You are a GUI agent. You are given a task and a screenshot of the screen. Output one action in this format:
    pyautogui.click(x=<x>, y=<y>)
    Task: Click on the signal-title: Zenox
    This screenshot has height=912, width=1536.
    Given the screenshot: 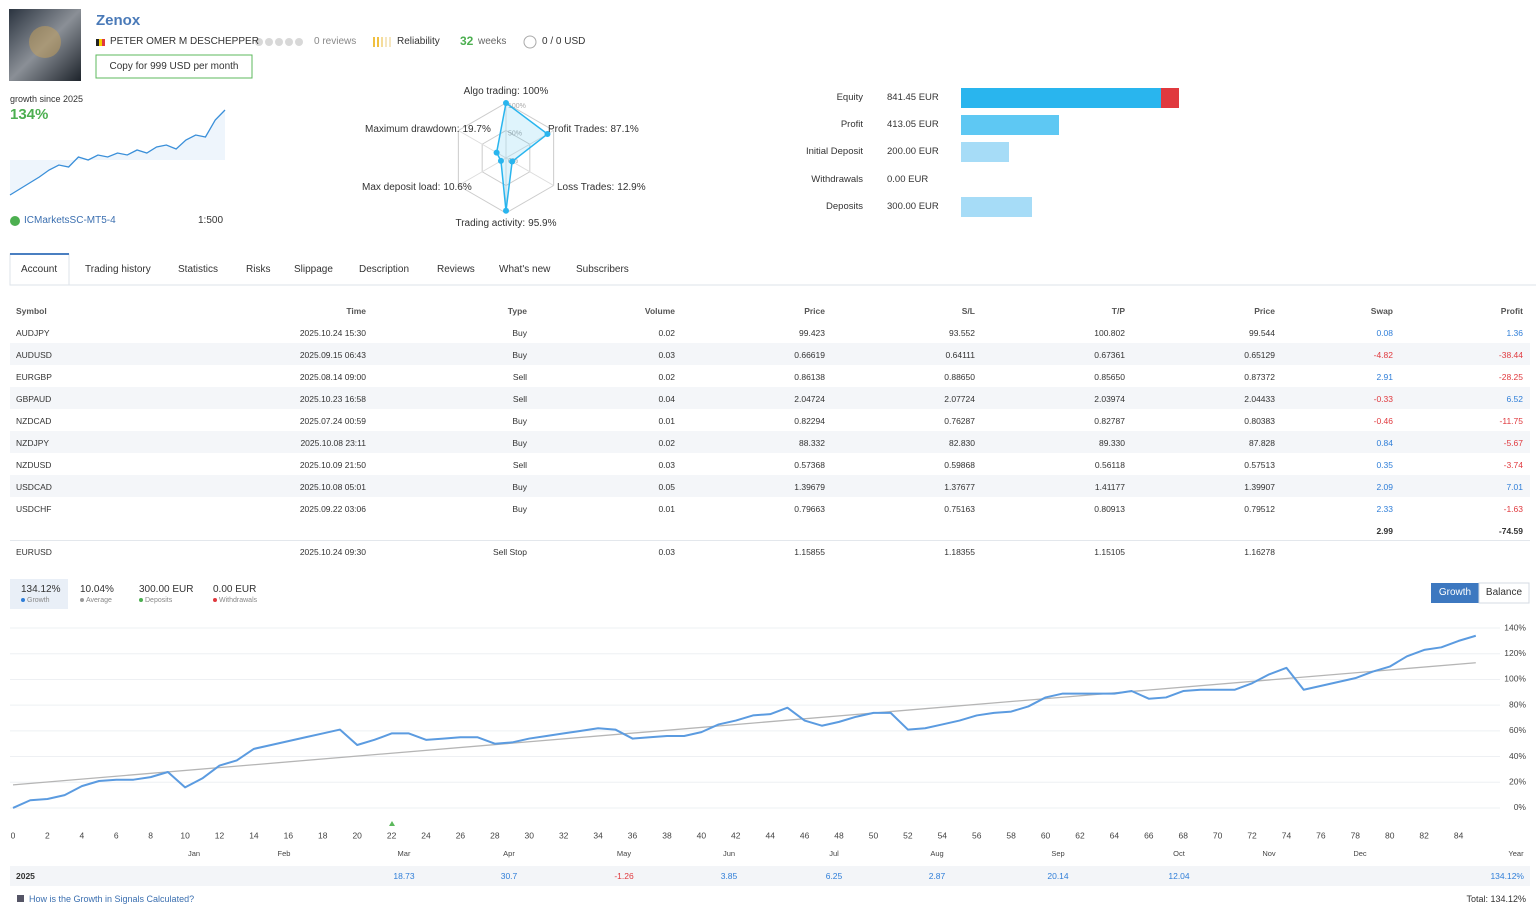 What is the action you would take?
    pyautogui.click(x=118, y=20)
    